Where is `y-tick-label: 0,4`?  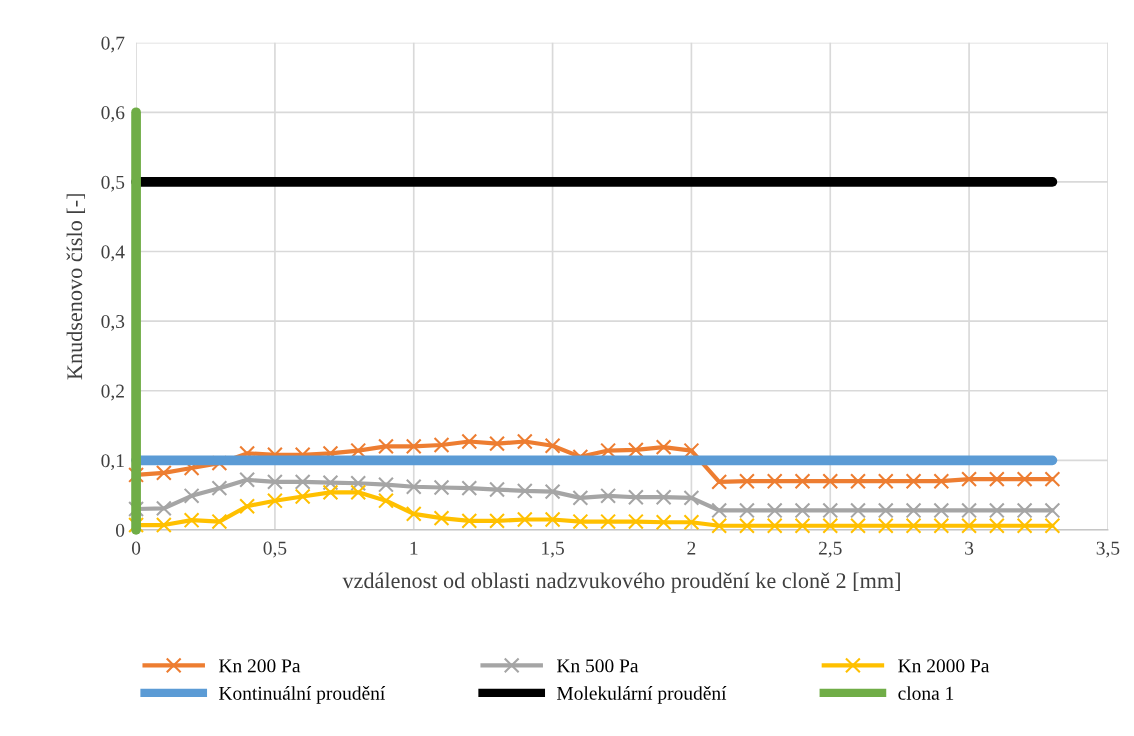
y-tick-label: 0,4 is located at coordinates (113, 253).